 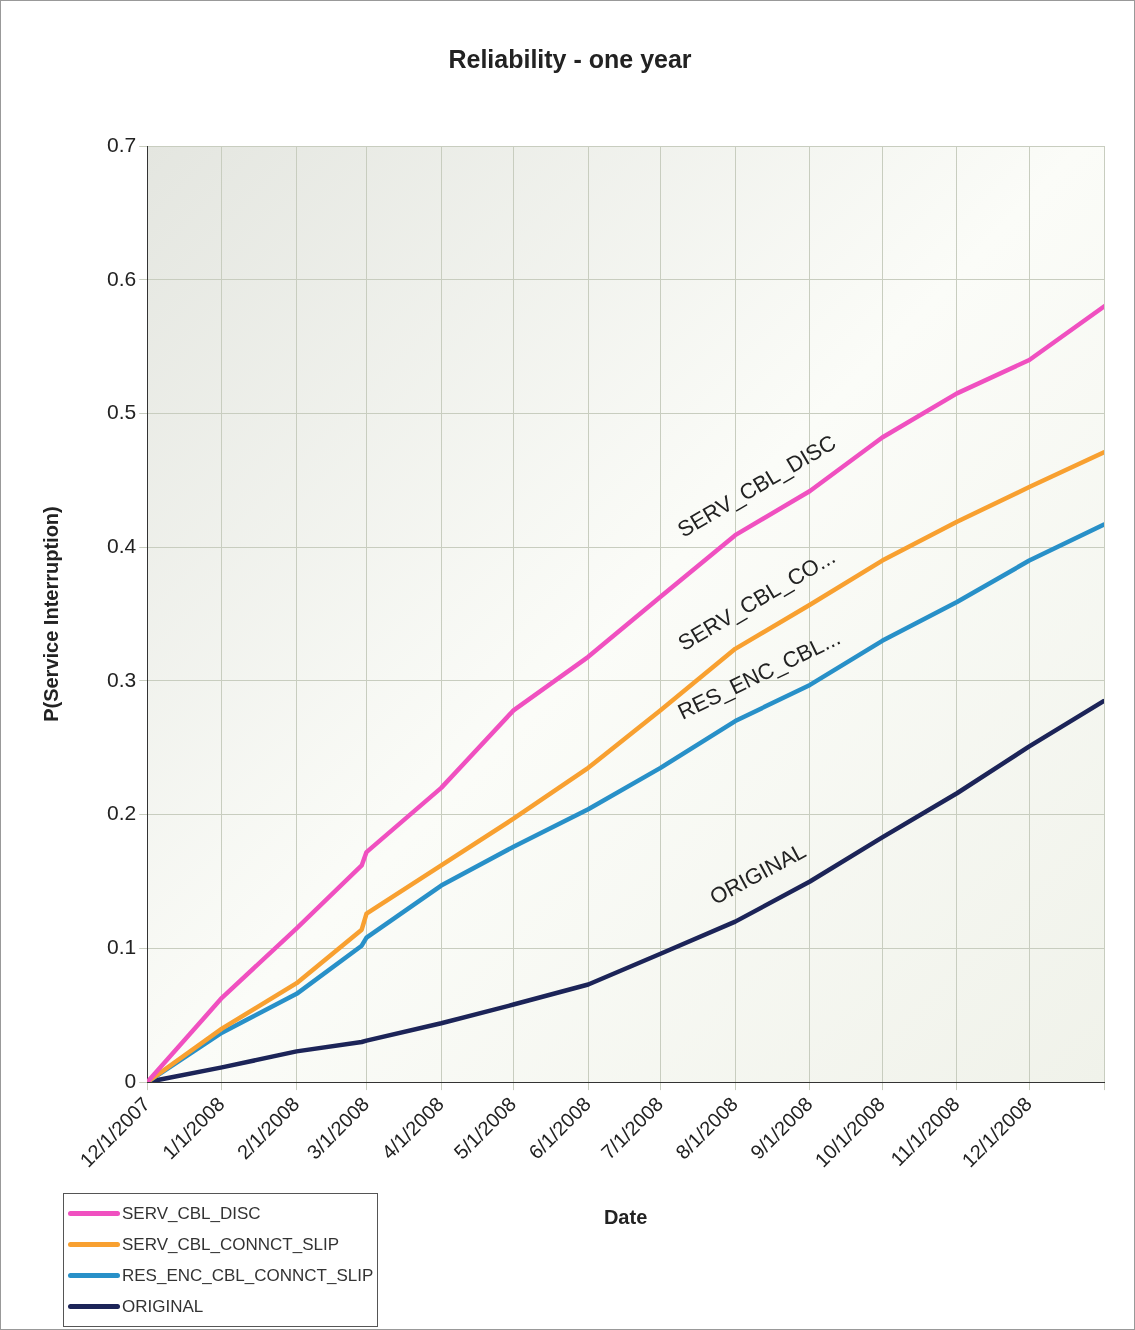 I want to click on legend-label: RES_ENC_CBL_CONNCT_SLIP, so click(x=248, y=1275).